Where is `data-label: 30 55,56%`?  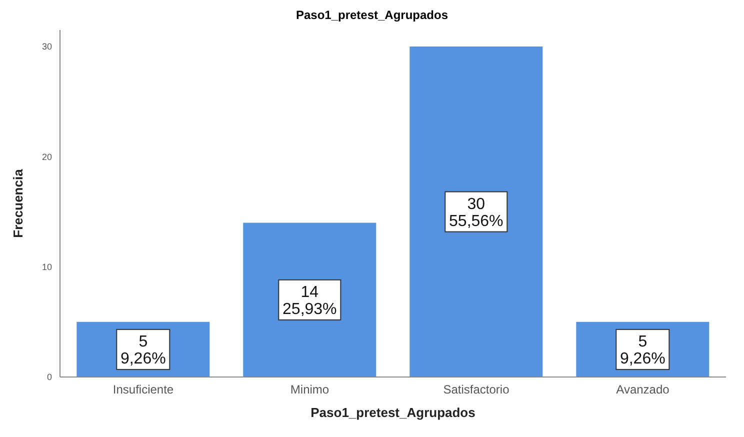
data-label: 30 55,56% is located at coordinates (476, 213).